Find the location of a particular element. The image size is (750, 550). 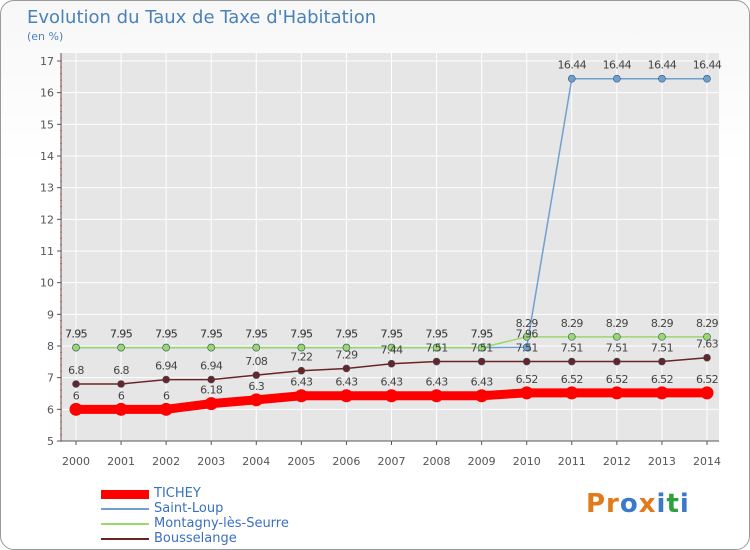

data-label-montagny-les-seurre-2012: 8.29 is located at coordinates (617, 323).